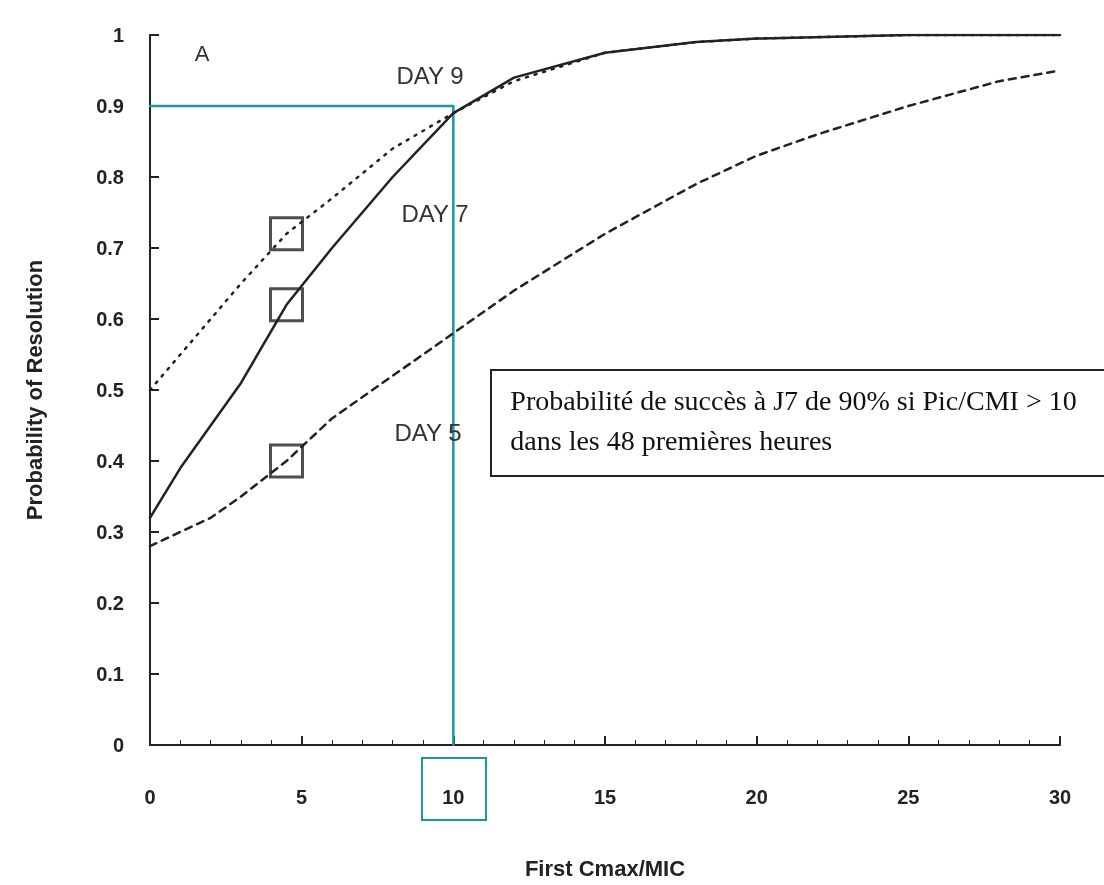 The image size is (1104, 885). Describe the element at coordinates (756, 797) in the screenshot. I see `x-tick-label: 20` at that location.